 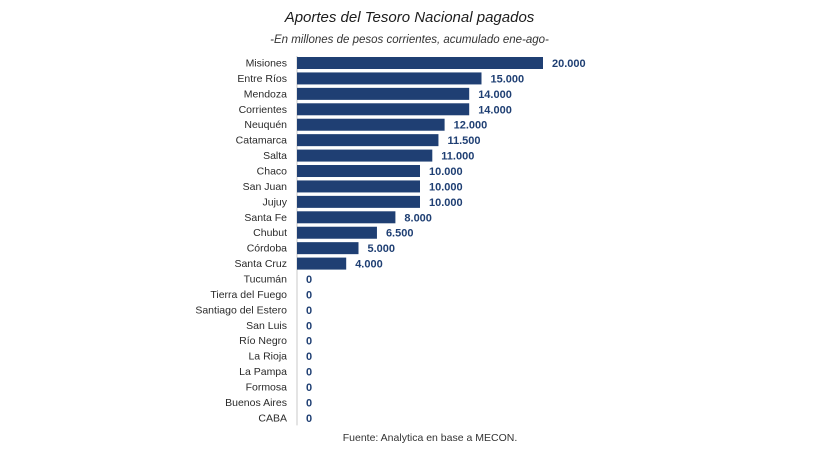 What do you see at coordinates (508, 79) in the screenshot?
I see `data-label: 15.000` at bounding box center [508, 79].